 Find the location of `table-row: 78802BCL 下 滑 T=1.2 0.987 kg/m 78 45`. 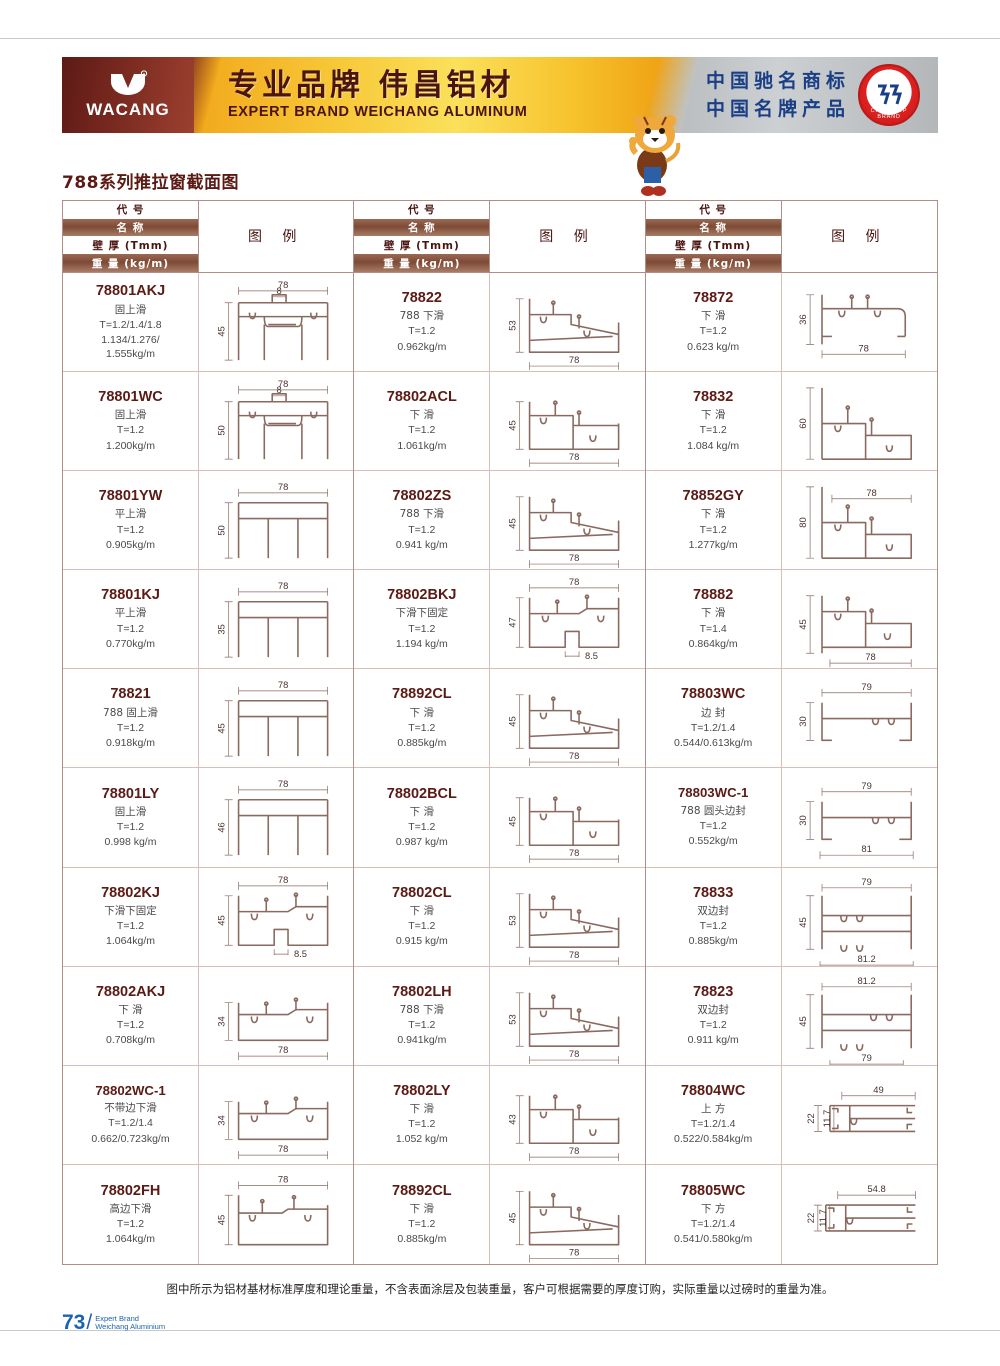

table-row: 78802BCL 下 滑 T=1.2 0.987 kg/m 78 45 is located at coordinates (499, 818).